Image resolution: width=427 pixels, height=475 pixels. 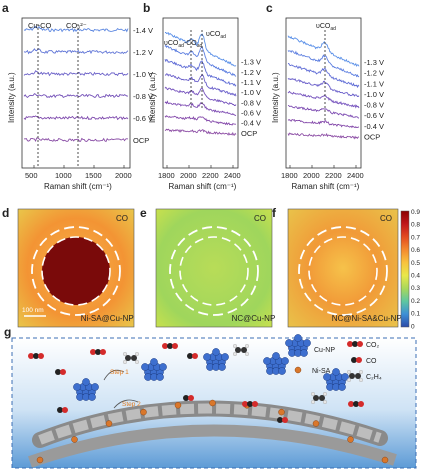 I want to click on schematic-legend: Cu-NP CO₂ Ni-SA CO C₂H₄, so click(x=333, y=358).